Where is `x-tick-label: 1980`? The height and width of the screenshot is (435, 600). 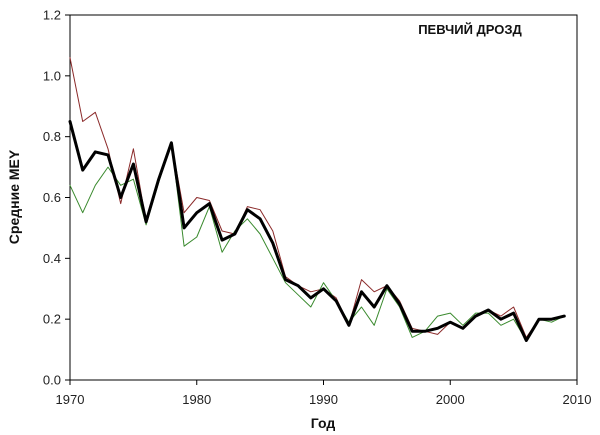 x-tick-label: 1980 is located at coordinates (196, 399).